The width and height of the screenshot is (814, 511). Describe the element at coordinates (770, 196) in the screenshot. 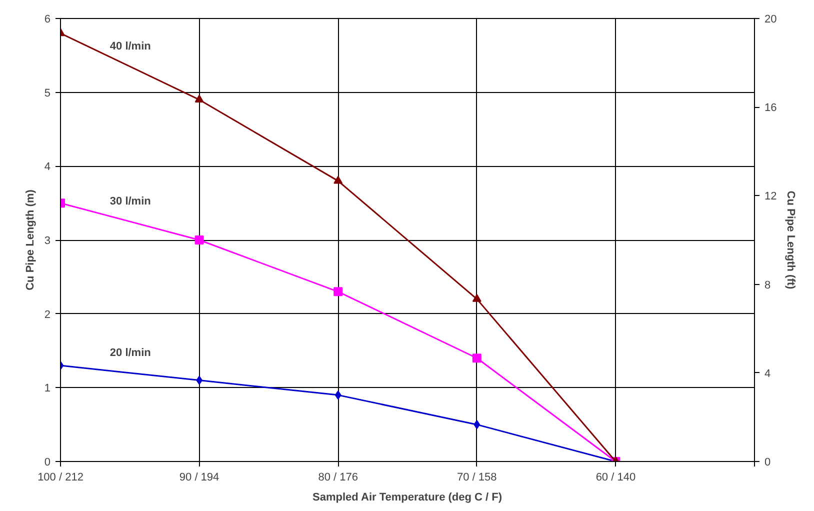

I see `y2-tick-label: 12` at that location.